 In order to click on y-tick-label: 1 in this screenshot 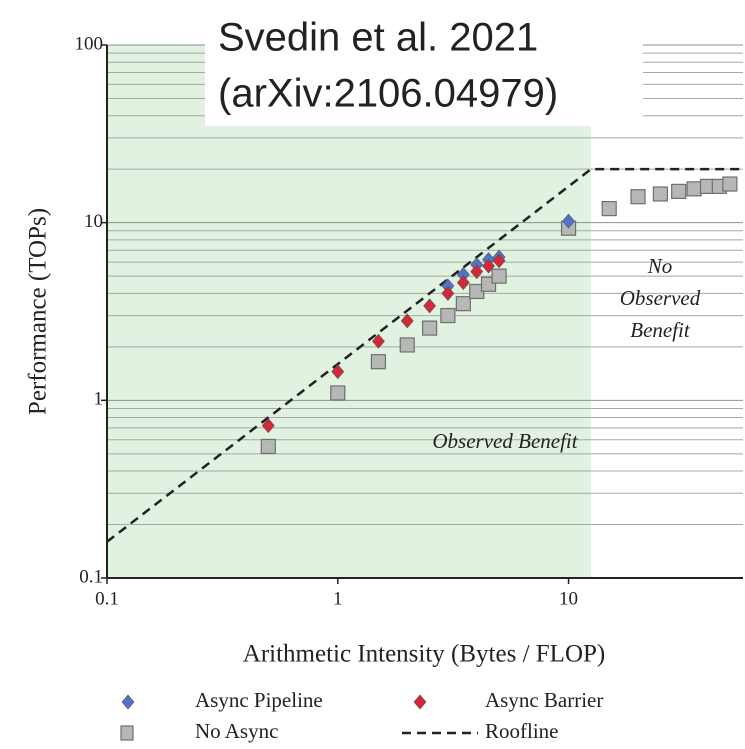, I will do `click(99, 399)`.